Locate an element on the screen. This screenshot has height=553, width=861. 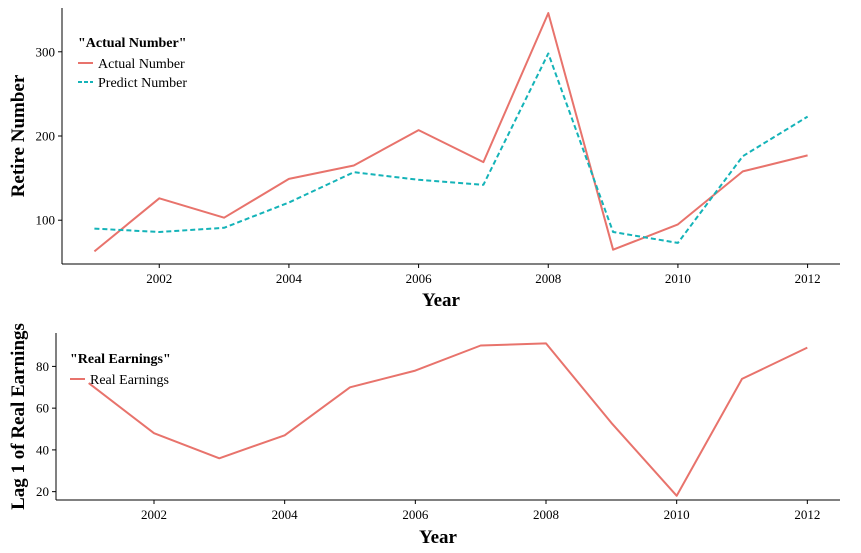
y-tick-label: 300 is located at coordinates (46, 51).